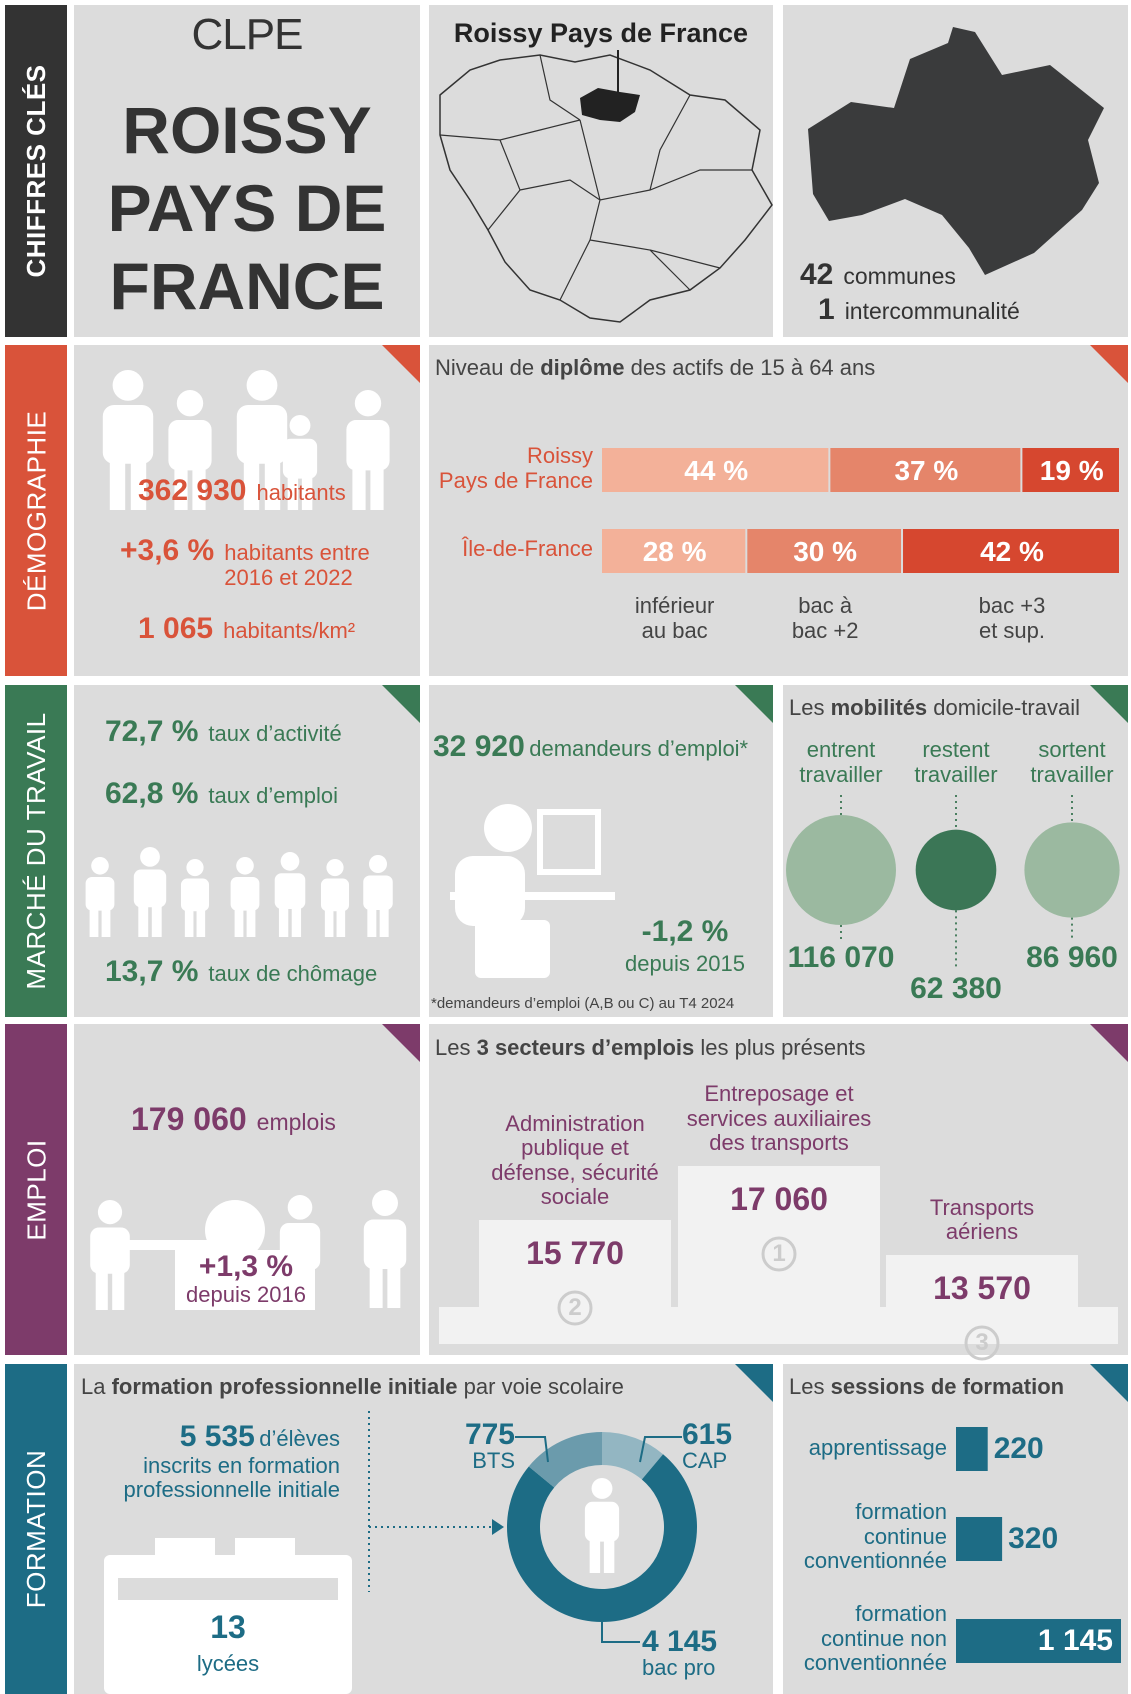 Image resolution: width=1131 pixels, height=1694 pixels. What do you see at coordinates (1018, 1448) in the screenshot?
I see `value-label: 220` at bounding box center [1018, 1448].